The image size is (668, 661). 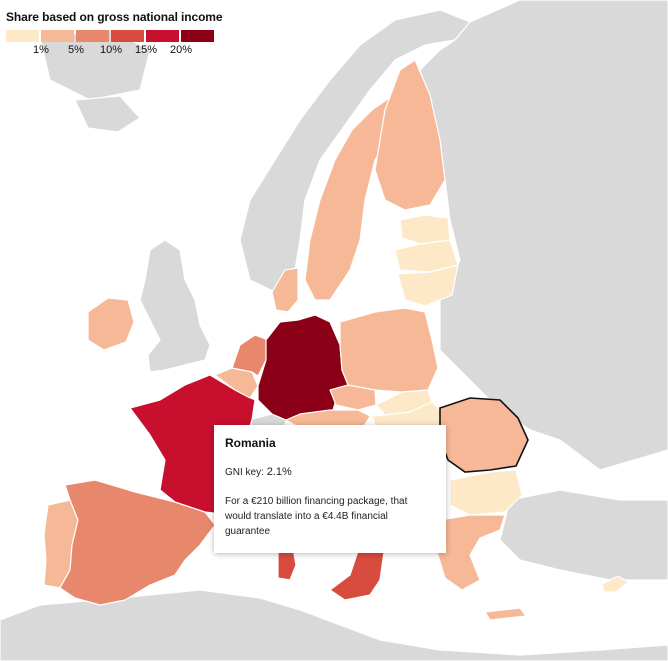 What do you see at coordinates (329, 472) in the screenshot?
I see `tooltip-gni-key: GNI key: 2.1%` at bounding box center [329, 472].